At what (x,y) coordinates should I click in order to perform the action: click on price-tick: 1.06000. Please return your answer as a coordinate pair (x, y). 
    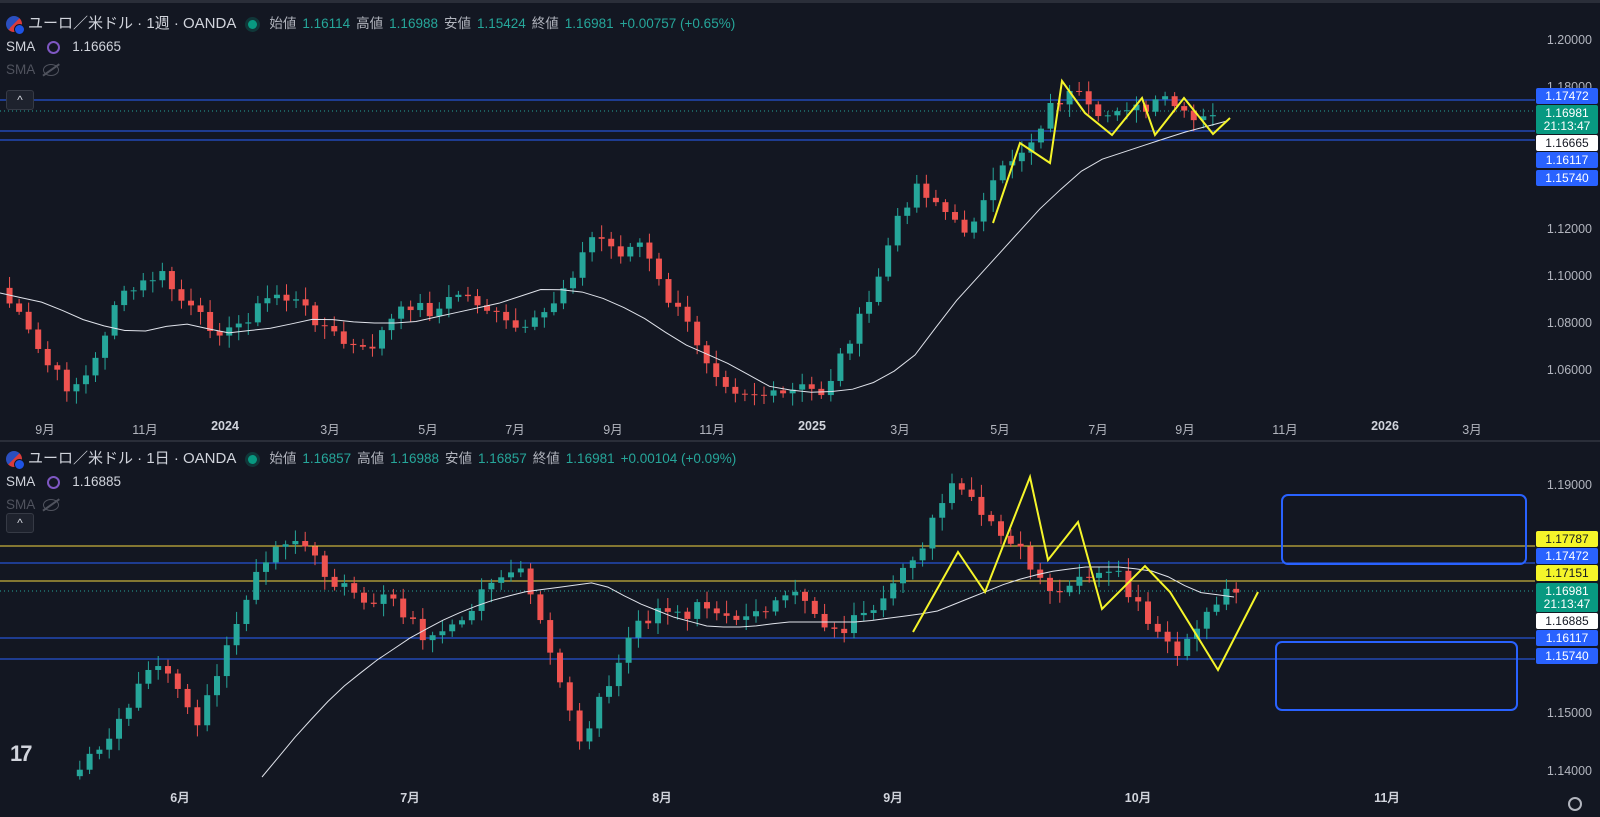
    Looking at the image, I should click on (1569, 370).